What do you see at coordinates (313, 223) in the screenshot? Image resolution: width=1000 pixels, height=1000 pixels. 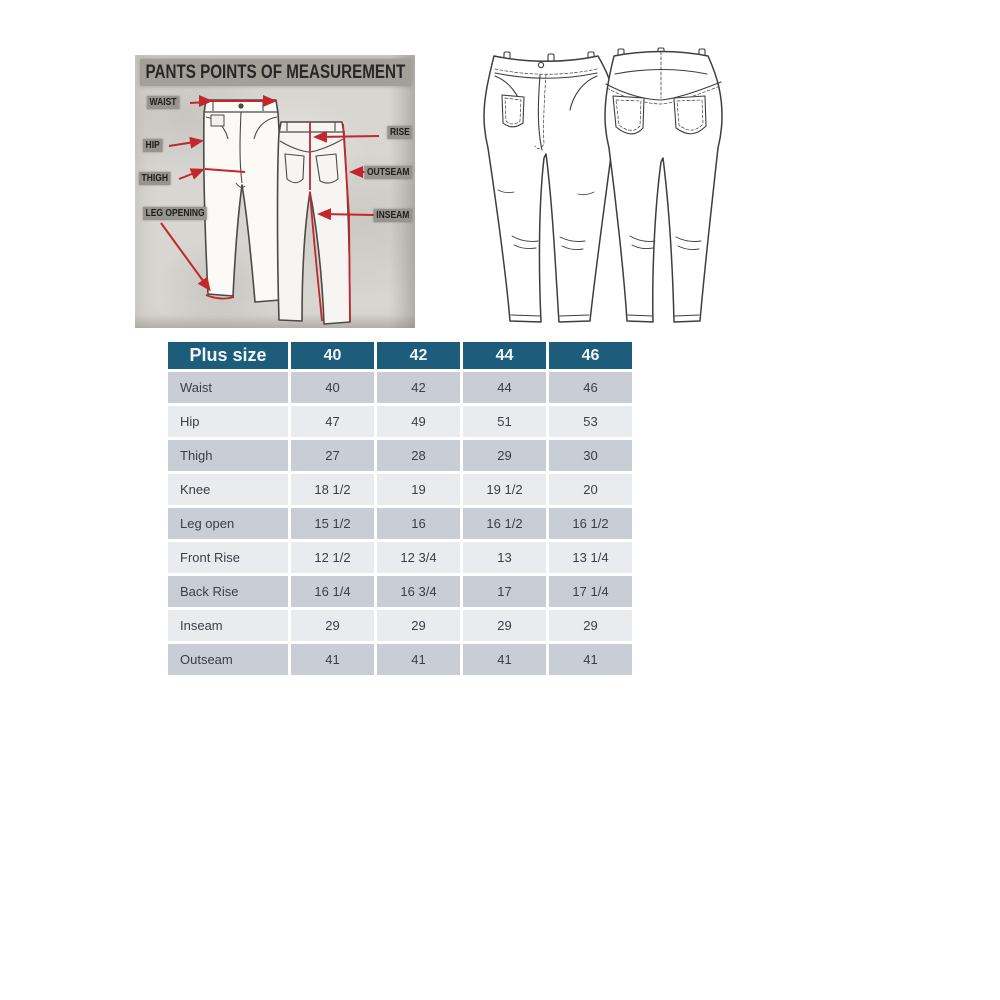 I see `diagram-pants-back` at bounding box center [313, 223].